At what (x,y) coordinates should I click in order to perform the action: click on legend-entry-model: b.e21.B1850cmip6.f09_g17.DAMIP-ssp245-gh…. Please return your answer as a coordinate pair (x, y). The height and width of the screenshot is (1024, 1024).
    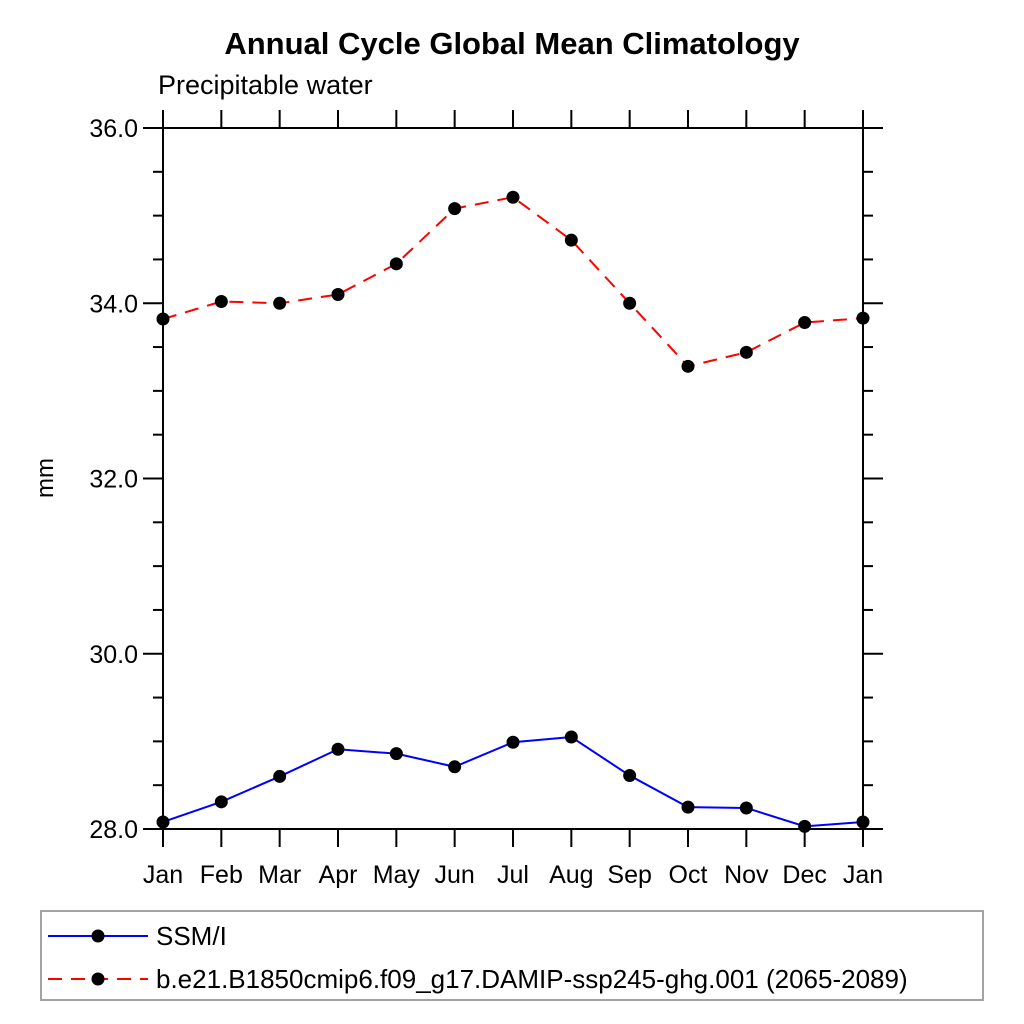
    Looking at the image, I should click on (476, 979).